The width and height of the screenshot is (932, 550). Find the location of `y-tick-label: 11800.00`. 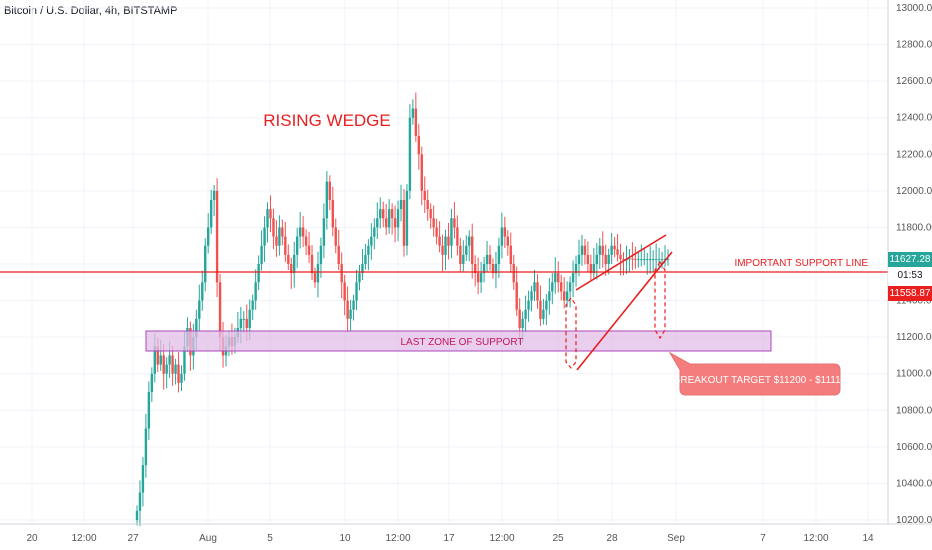

y-tick-label: 11800.00 is located at coordinates (914, 227).